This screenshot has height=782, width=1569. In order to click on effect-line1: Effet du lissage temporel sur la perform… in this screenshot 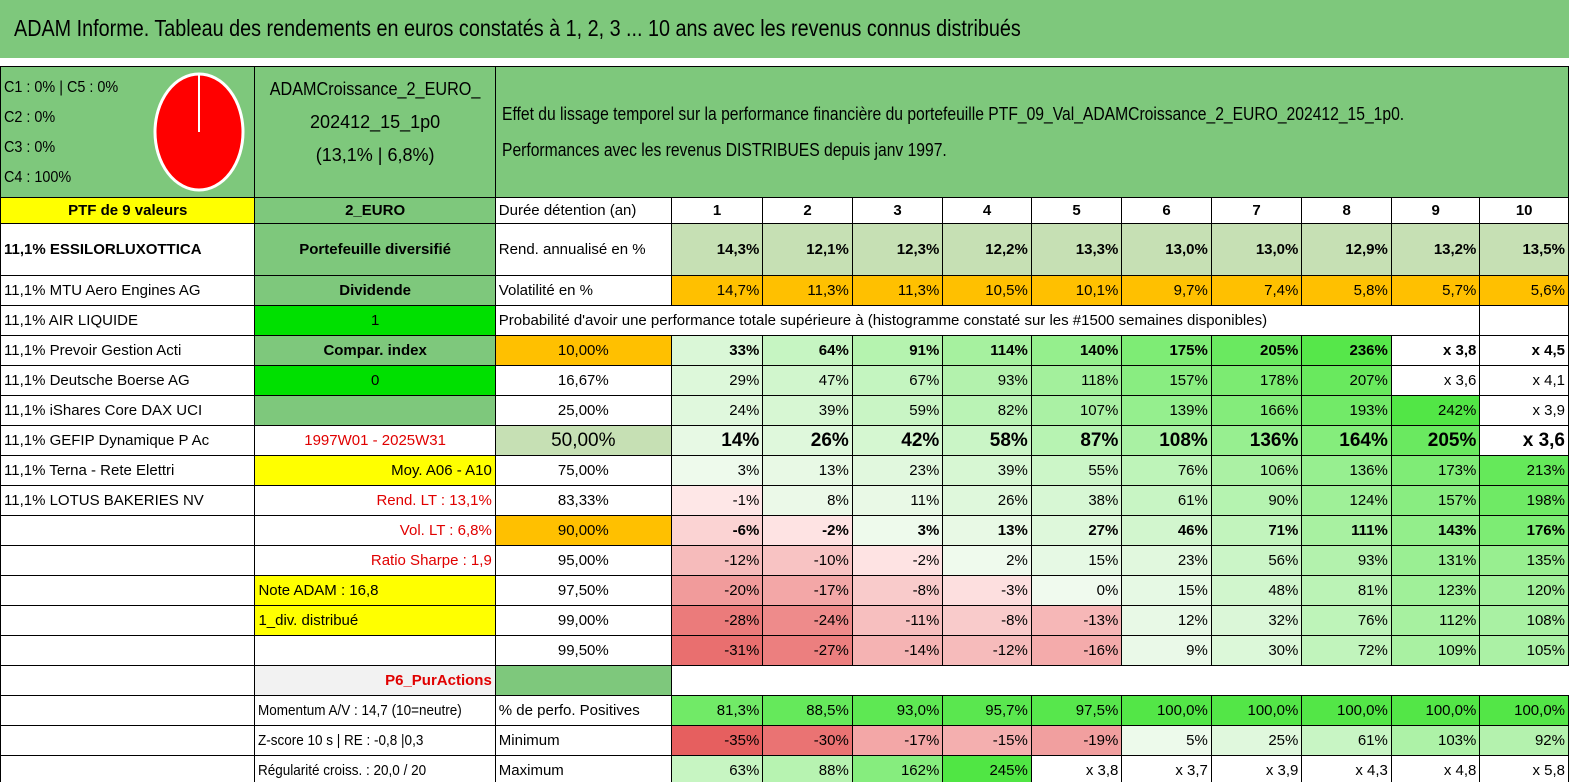, I will do `click(952, 114)`.